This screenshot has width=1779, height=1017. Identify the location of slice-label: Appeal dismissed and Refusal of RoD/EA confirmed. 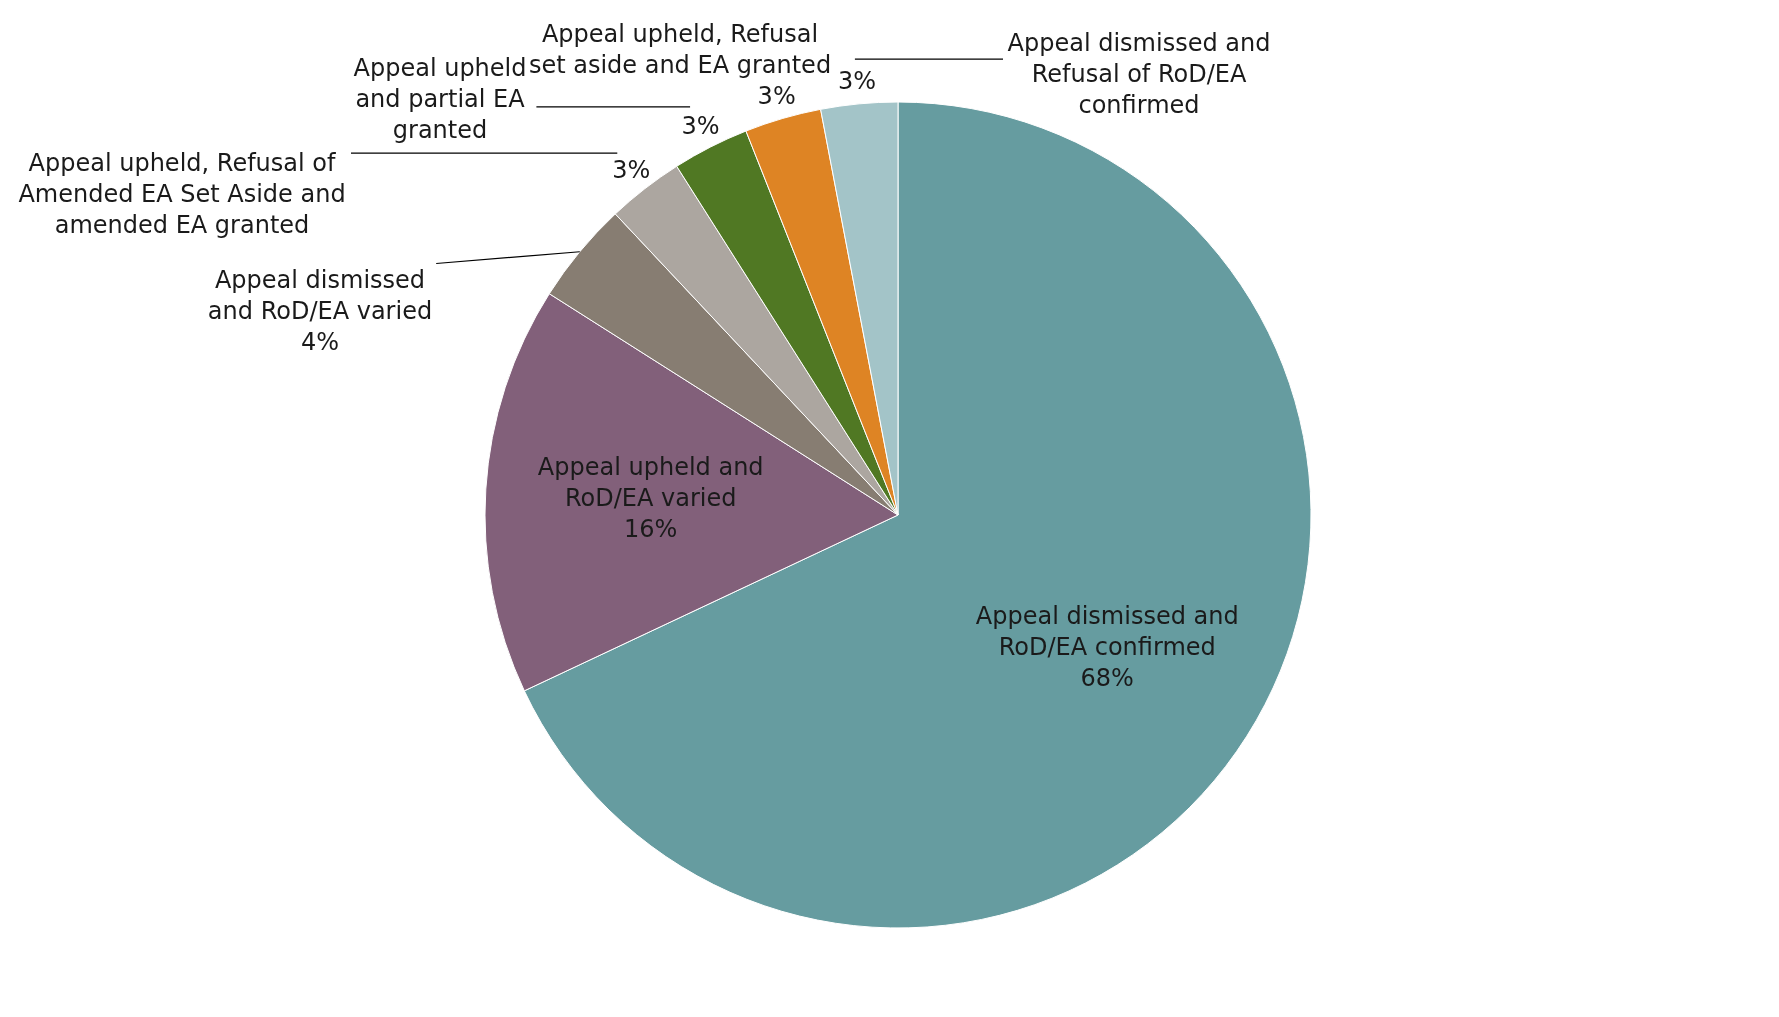
(1139, 74).